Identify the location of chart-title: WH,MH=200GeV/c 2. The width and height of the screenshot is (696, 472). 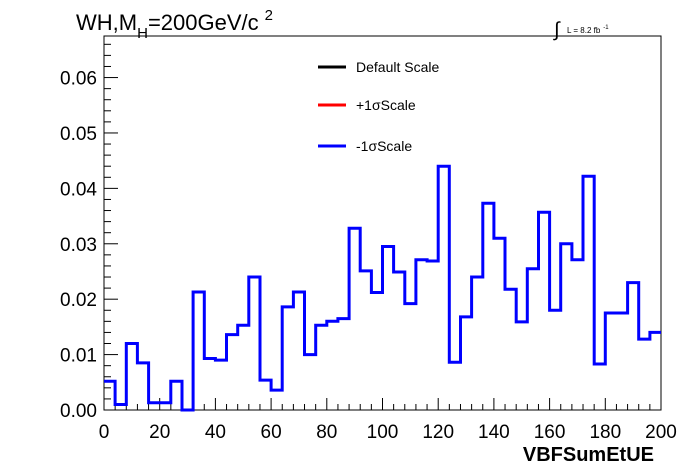
(174, 24).